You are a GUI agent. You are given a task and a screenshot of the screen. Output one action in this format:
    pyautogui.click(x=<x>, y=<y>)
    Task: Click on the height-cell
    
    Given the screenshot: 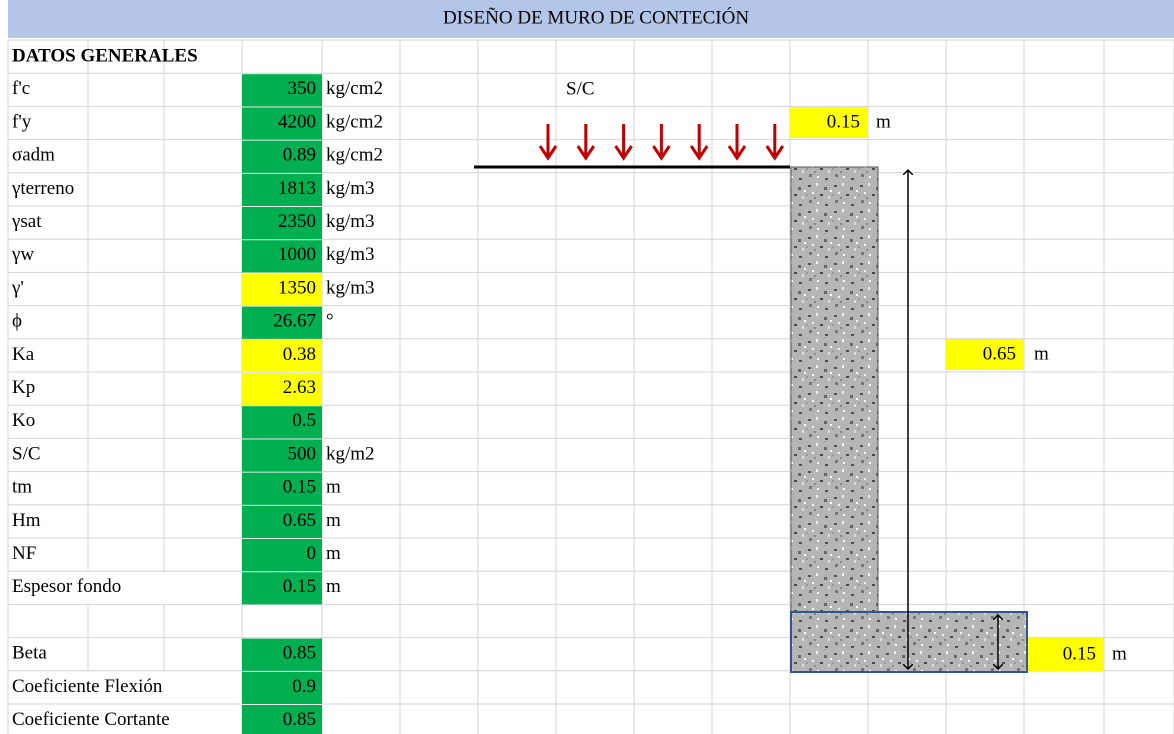 What is the action you would take?
    pyautogui.click(x=985, y=354)
    